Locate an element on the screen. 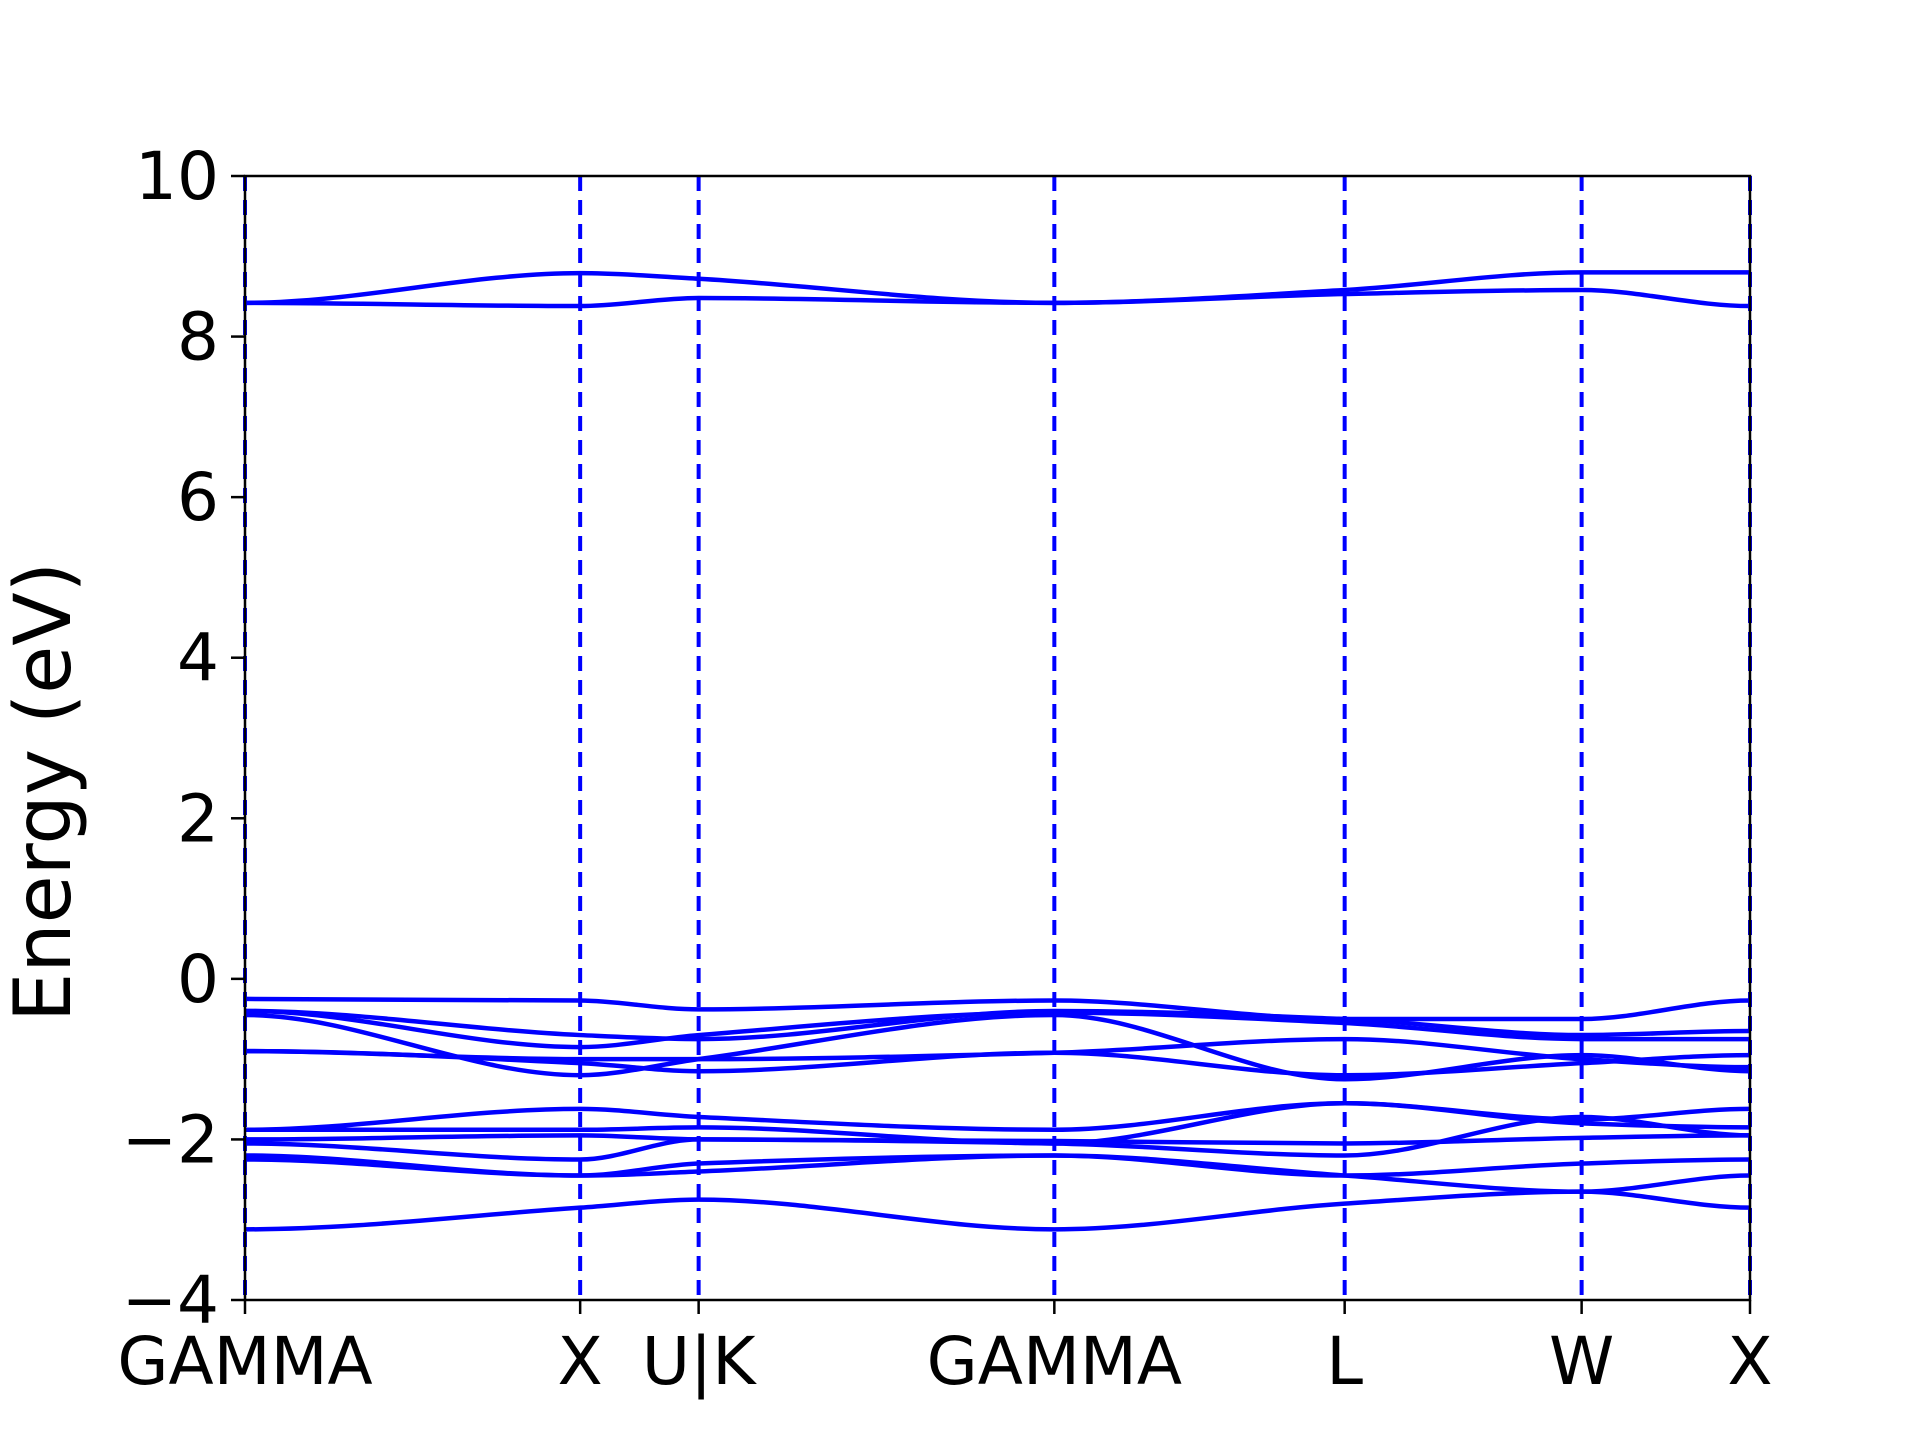  y-tick-label-7: 10 is located at coordinates (177, 176).